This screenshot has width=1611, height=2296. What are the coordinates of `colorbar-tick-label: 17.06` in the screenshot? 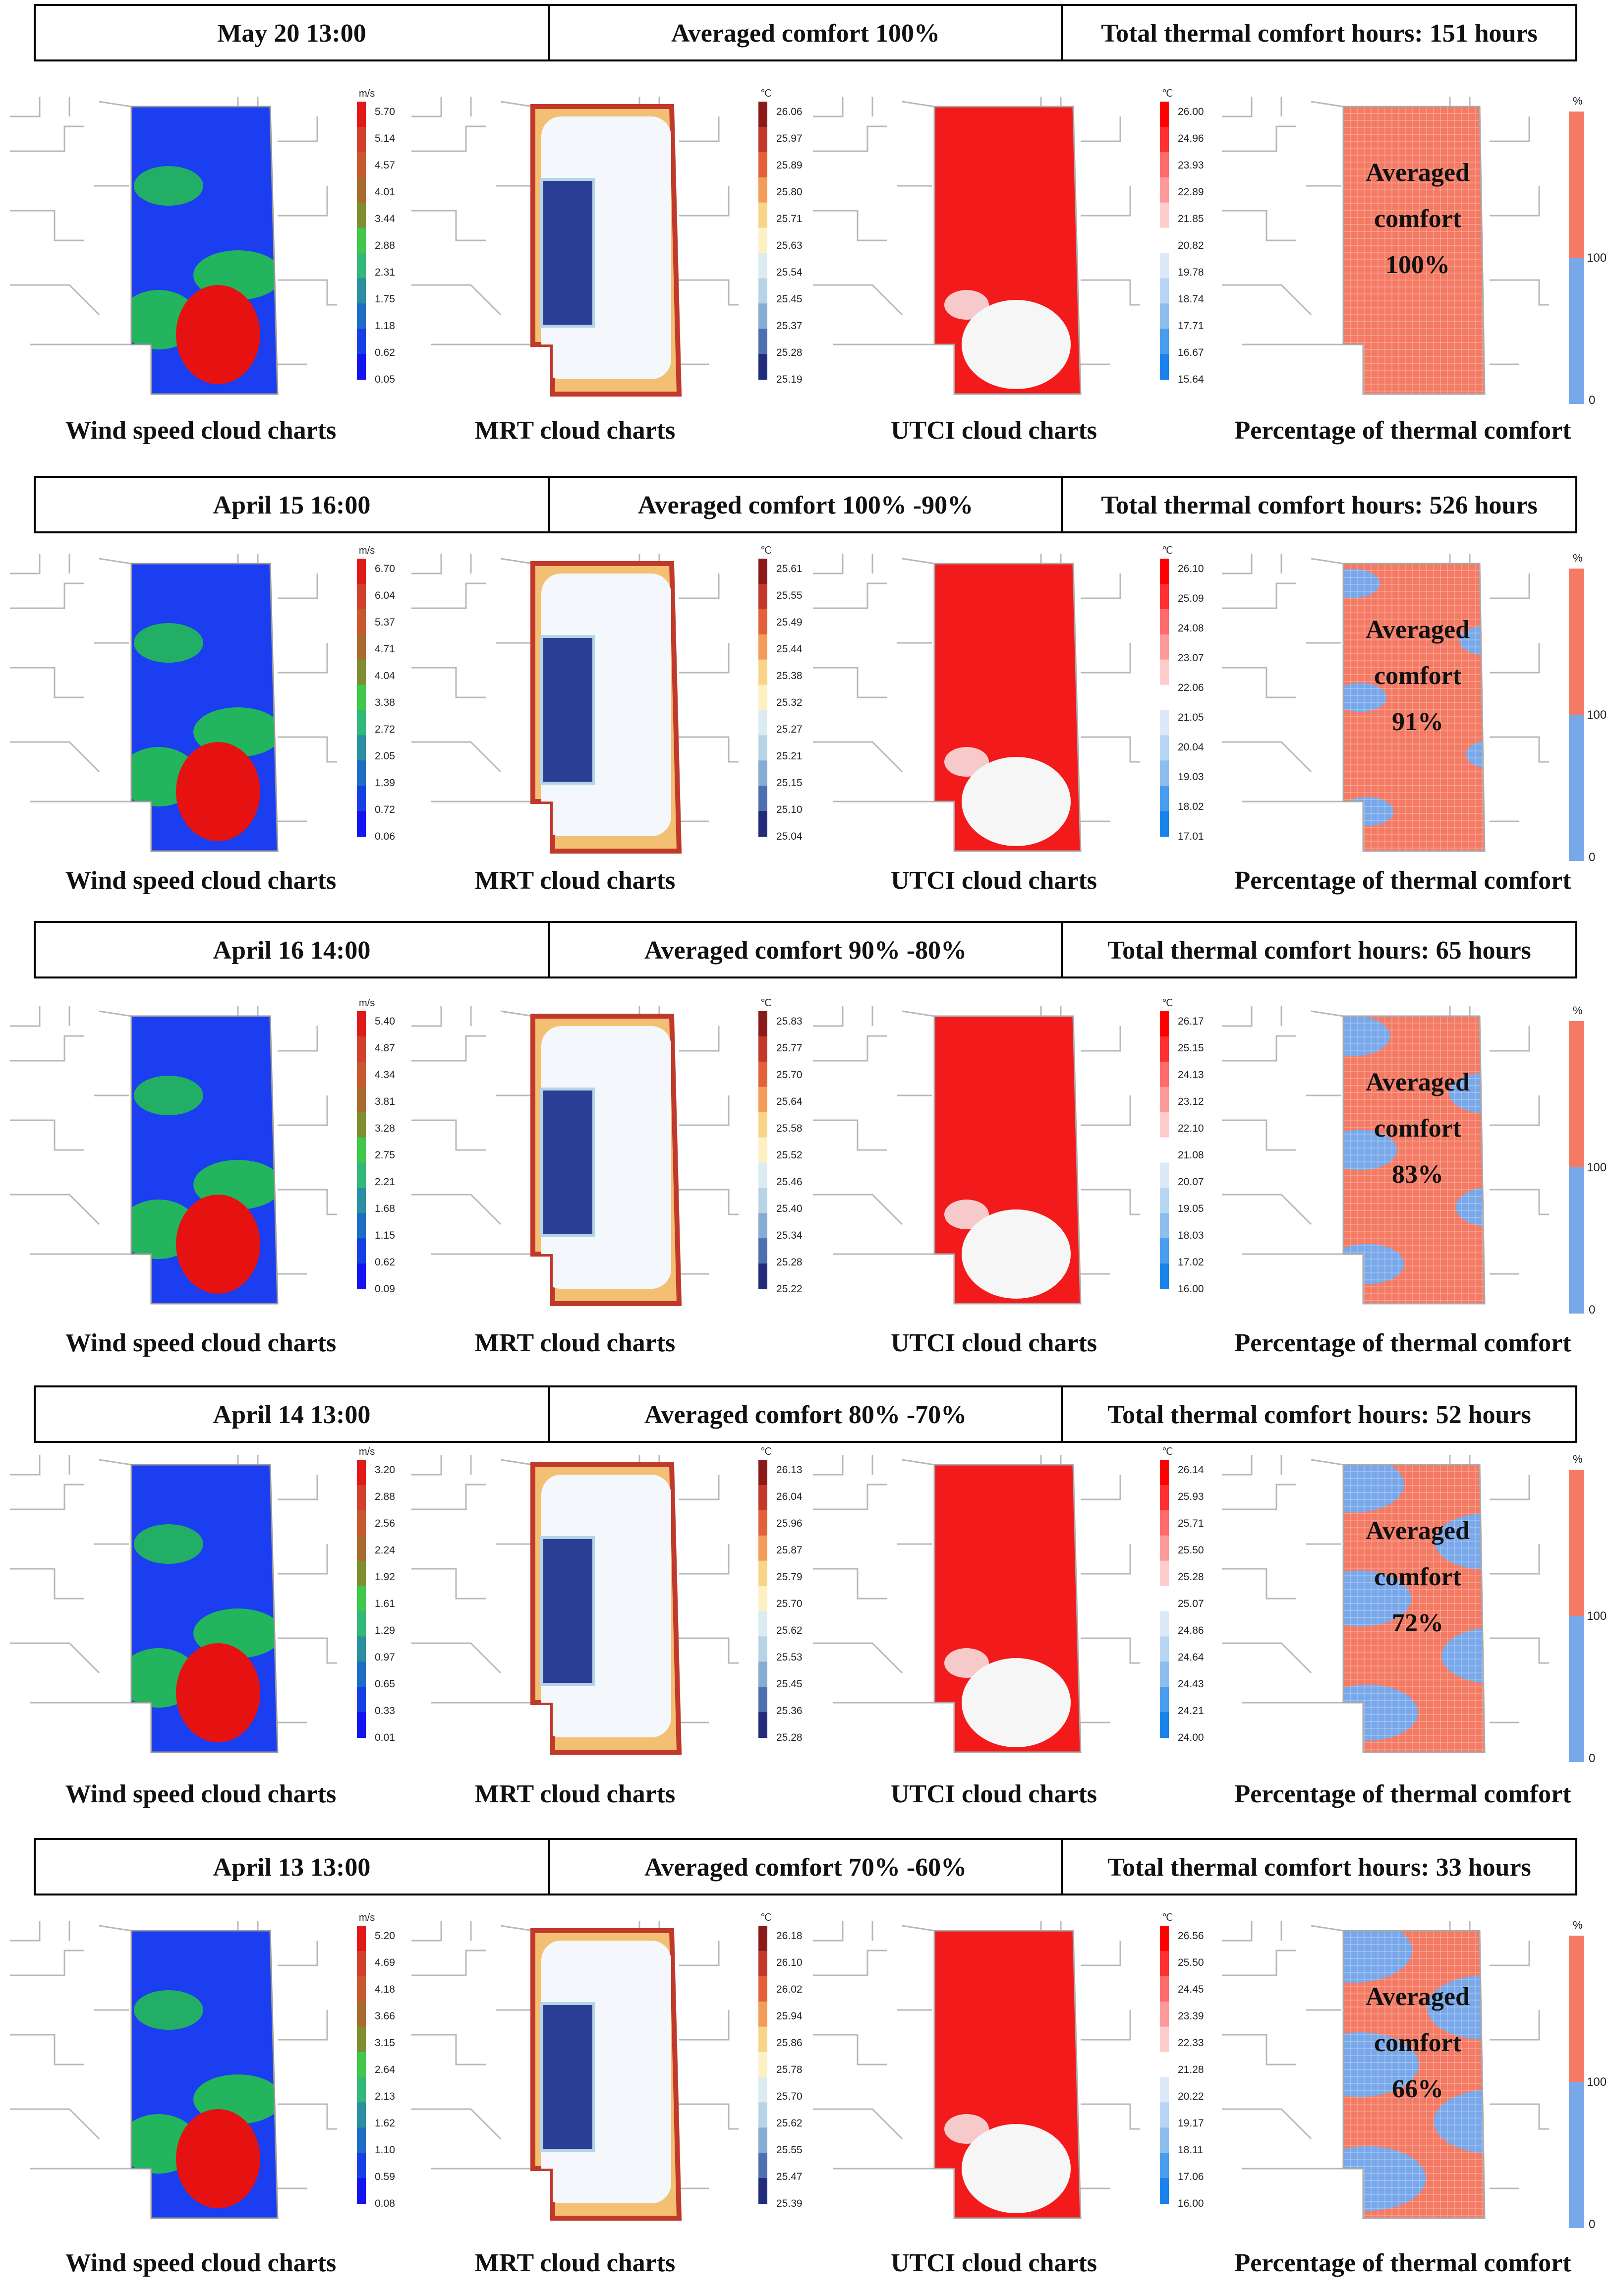 It's located at (1191, 2176).